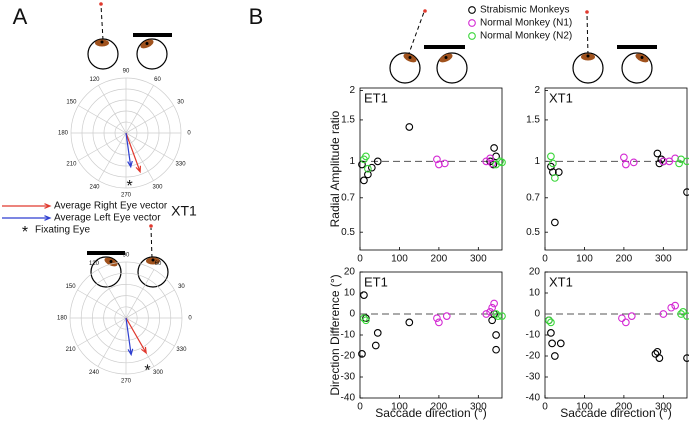  I want to click on y-tick-label: 1, so click(537, 161).